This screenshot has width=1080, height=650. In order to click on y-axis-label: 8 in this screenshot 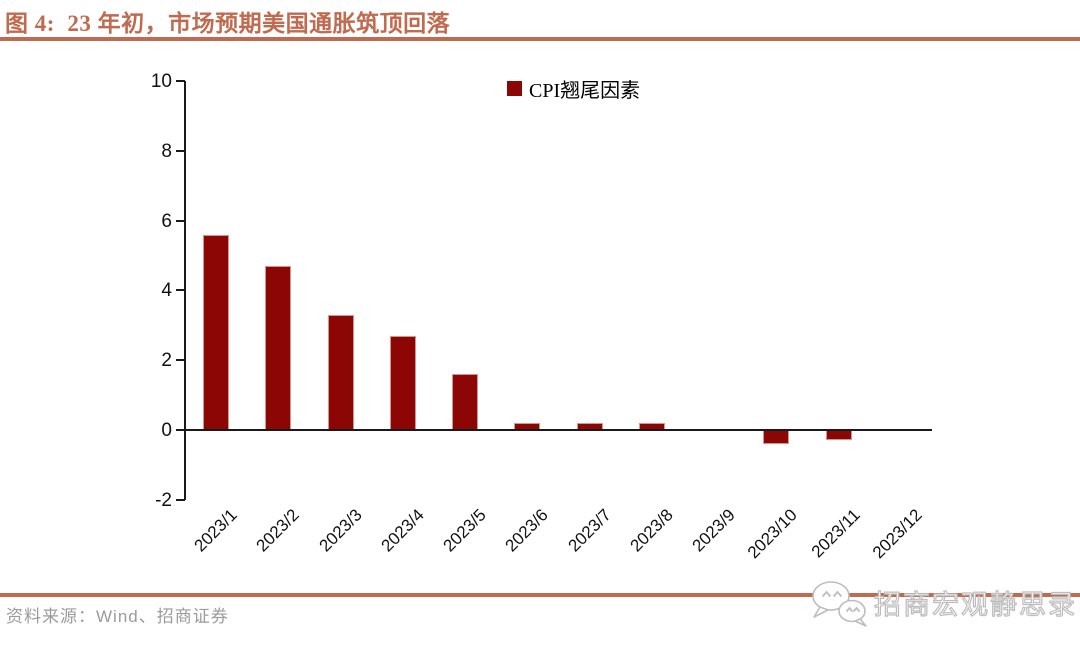, I will do `click(166, 151)`.